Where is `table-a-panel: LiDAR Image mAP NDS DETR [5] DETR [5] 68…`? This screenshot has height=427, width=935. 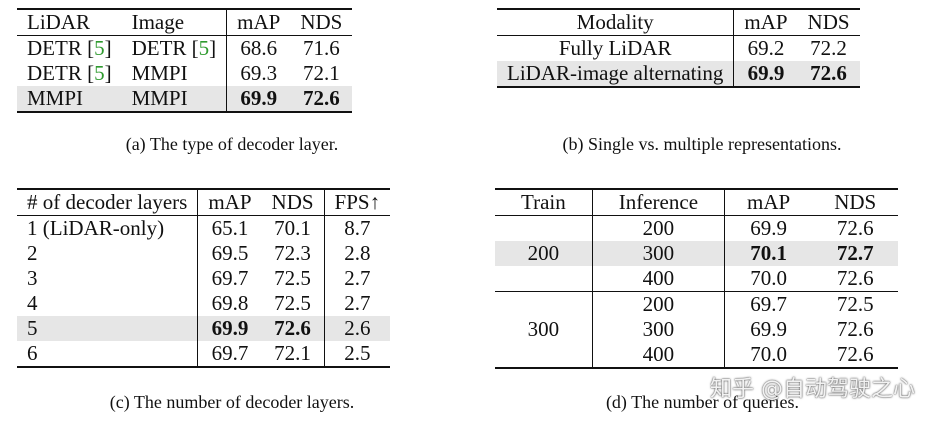
table-a-panel: LiDAR Image mAP NDS DETR [5] DETR [5] 68… is located at coordinates (185, 60).